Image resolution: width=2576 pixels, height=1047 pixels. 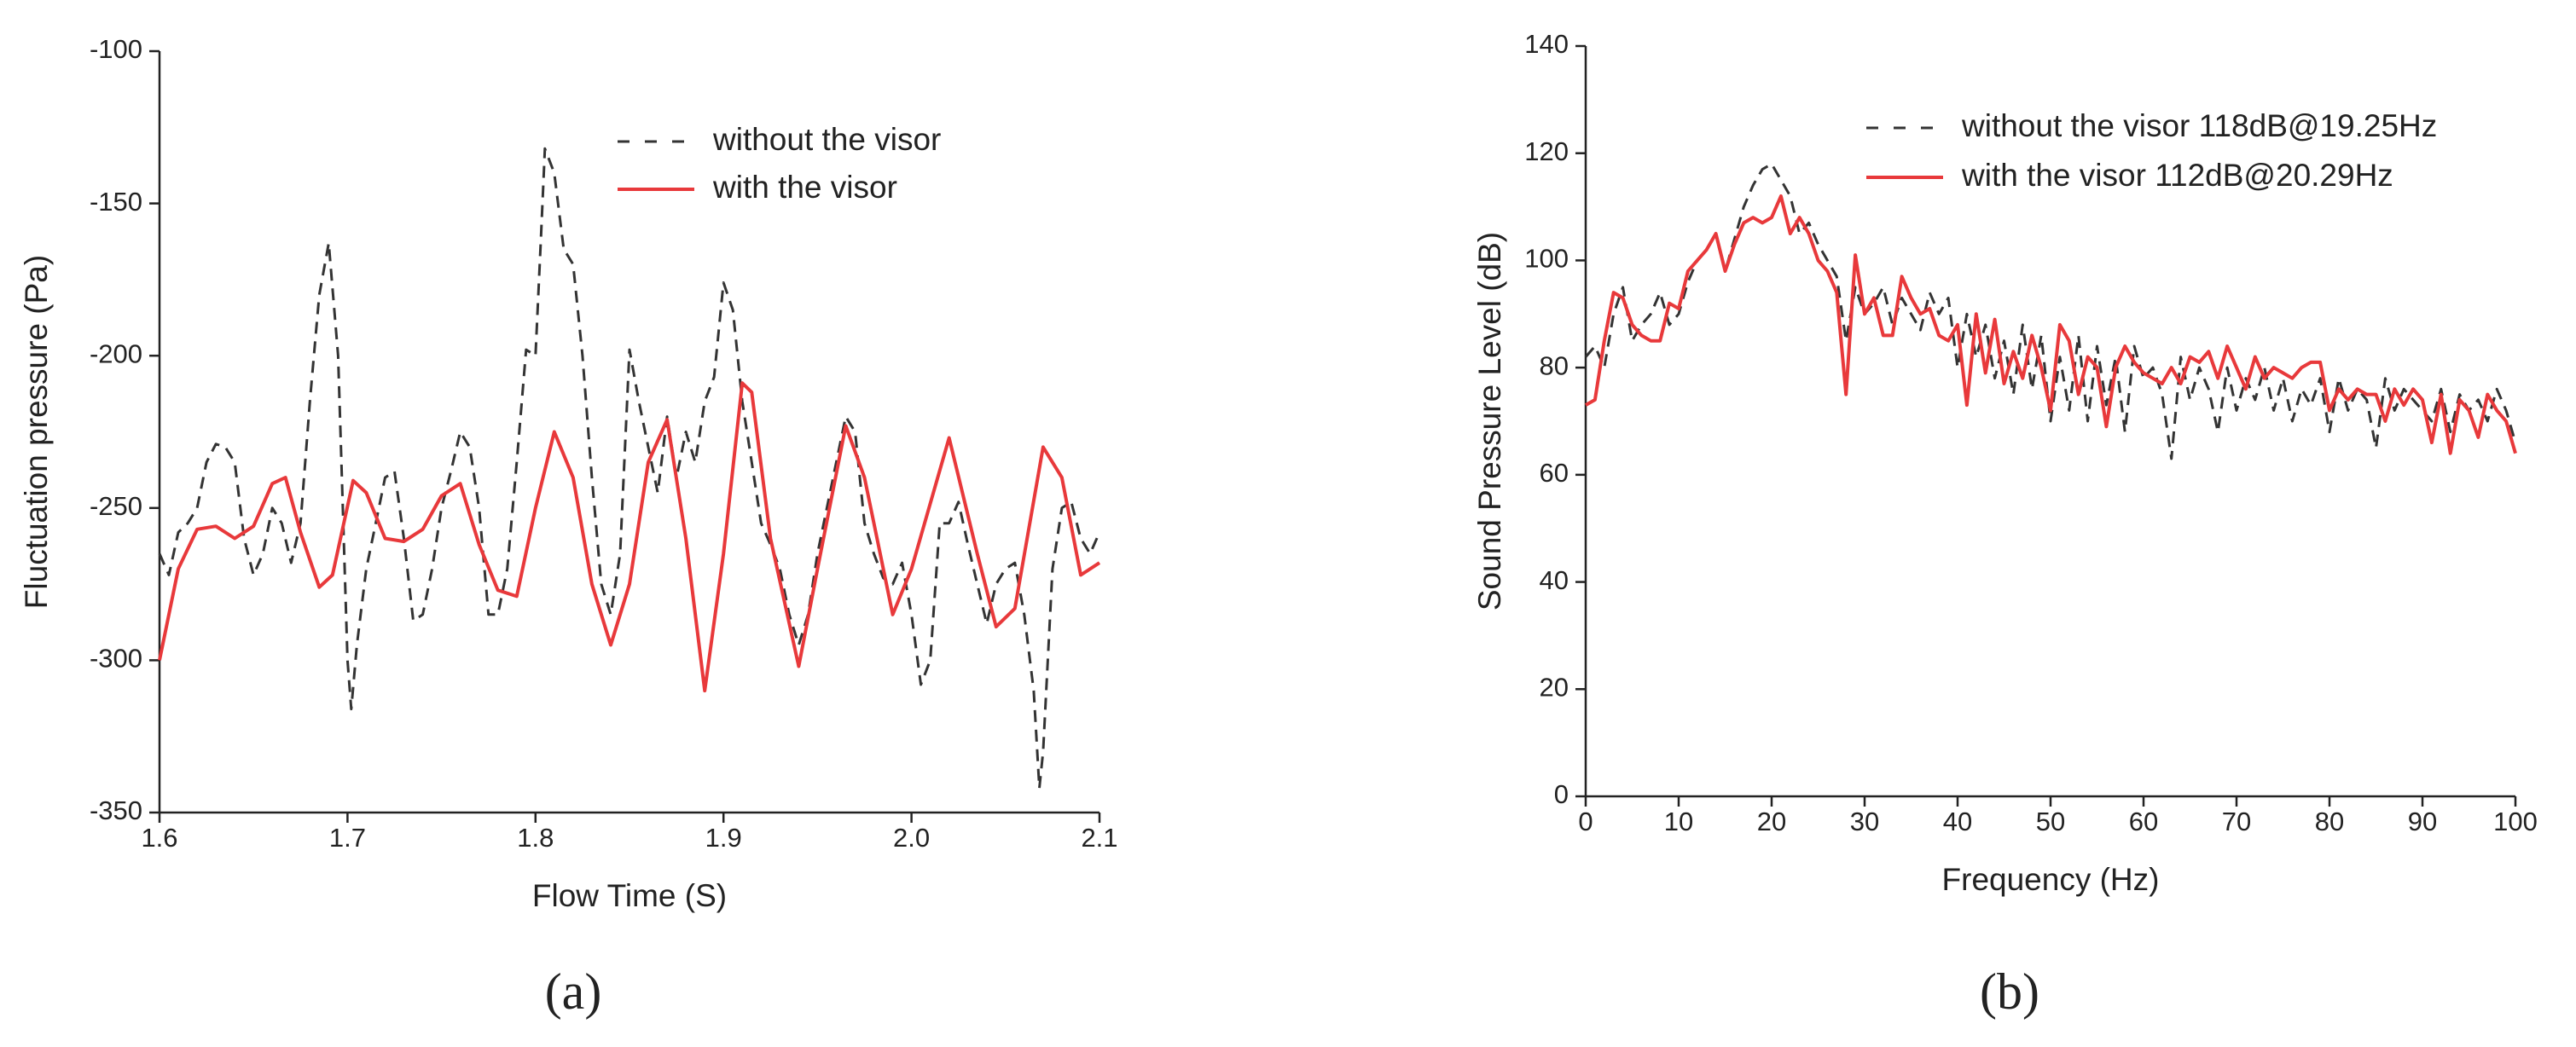 I want to click on legend-label: without the visor, so click(x=826, y=139).